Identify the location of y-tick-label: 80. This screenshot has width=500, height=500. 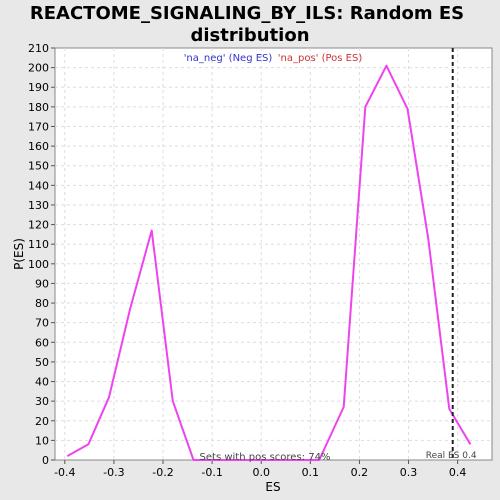
(42, 303).